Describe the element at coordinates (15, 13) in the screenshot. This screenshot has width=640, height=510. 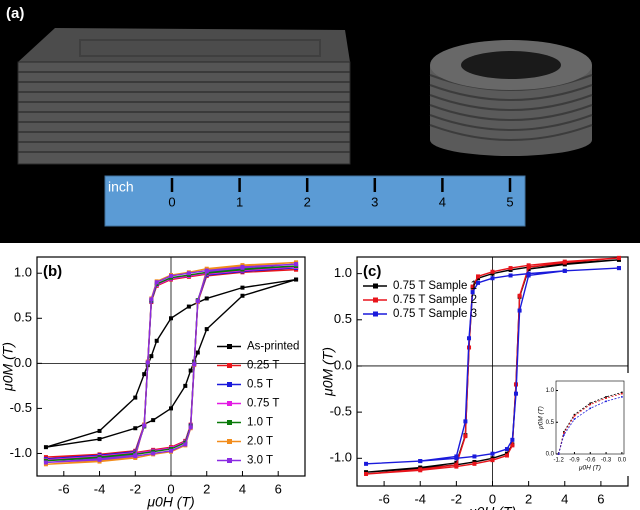
I see `panel-label: (a)` at that location.